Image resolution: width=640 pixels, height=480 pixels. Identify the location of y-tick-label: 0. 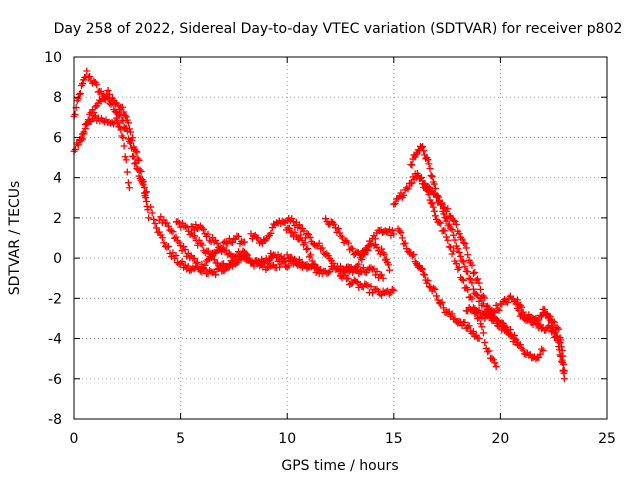
(57, 259).